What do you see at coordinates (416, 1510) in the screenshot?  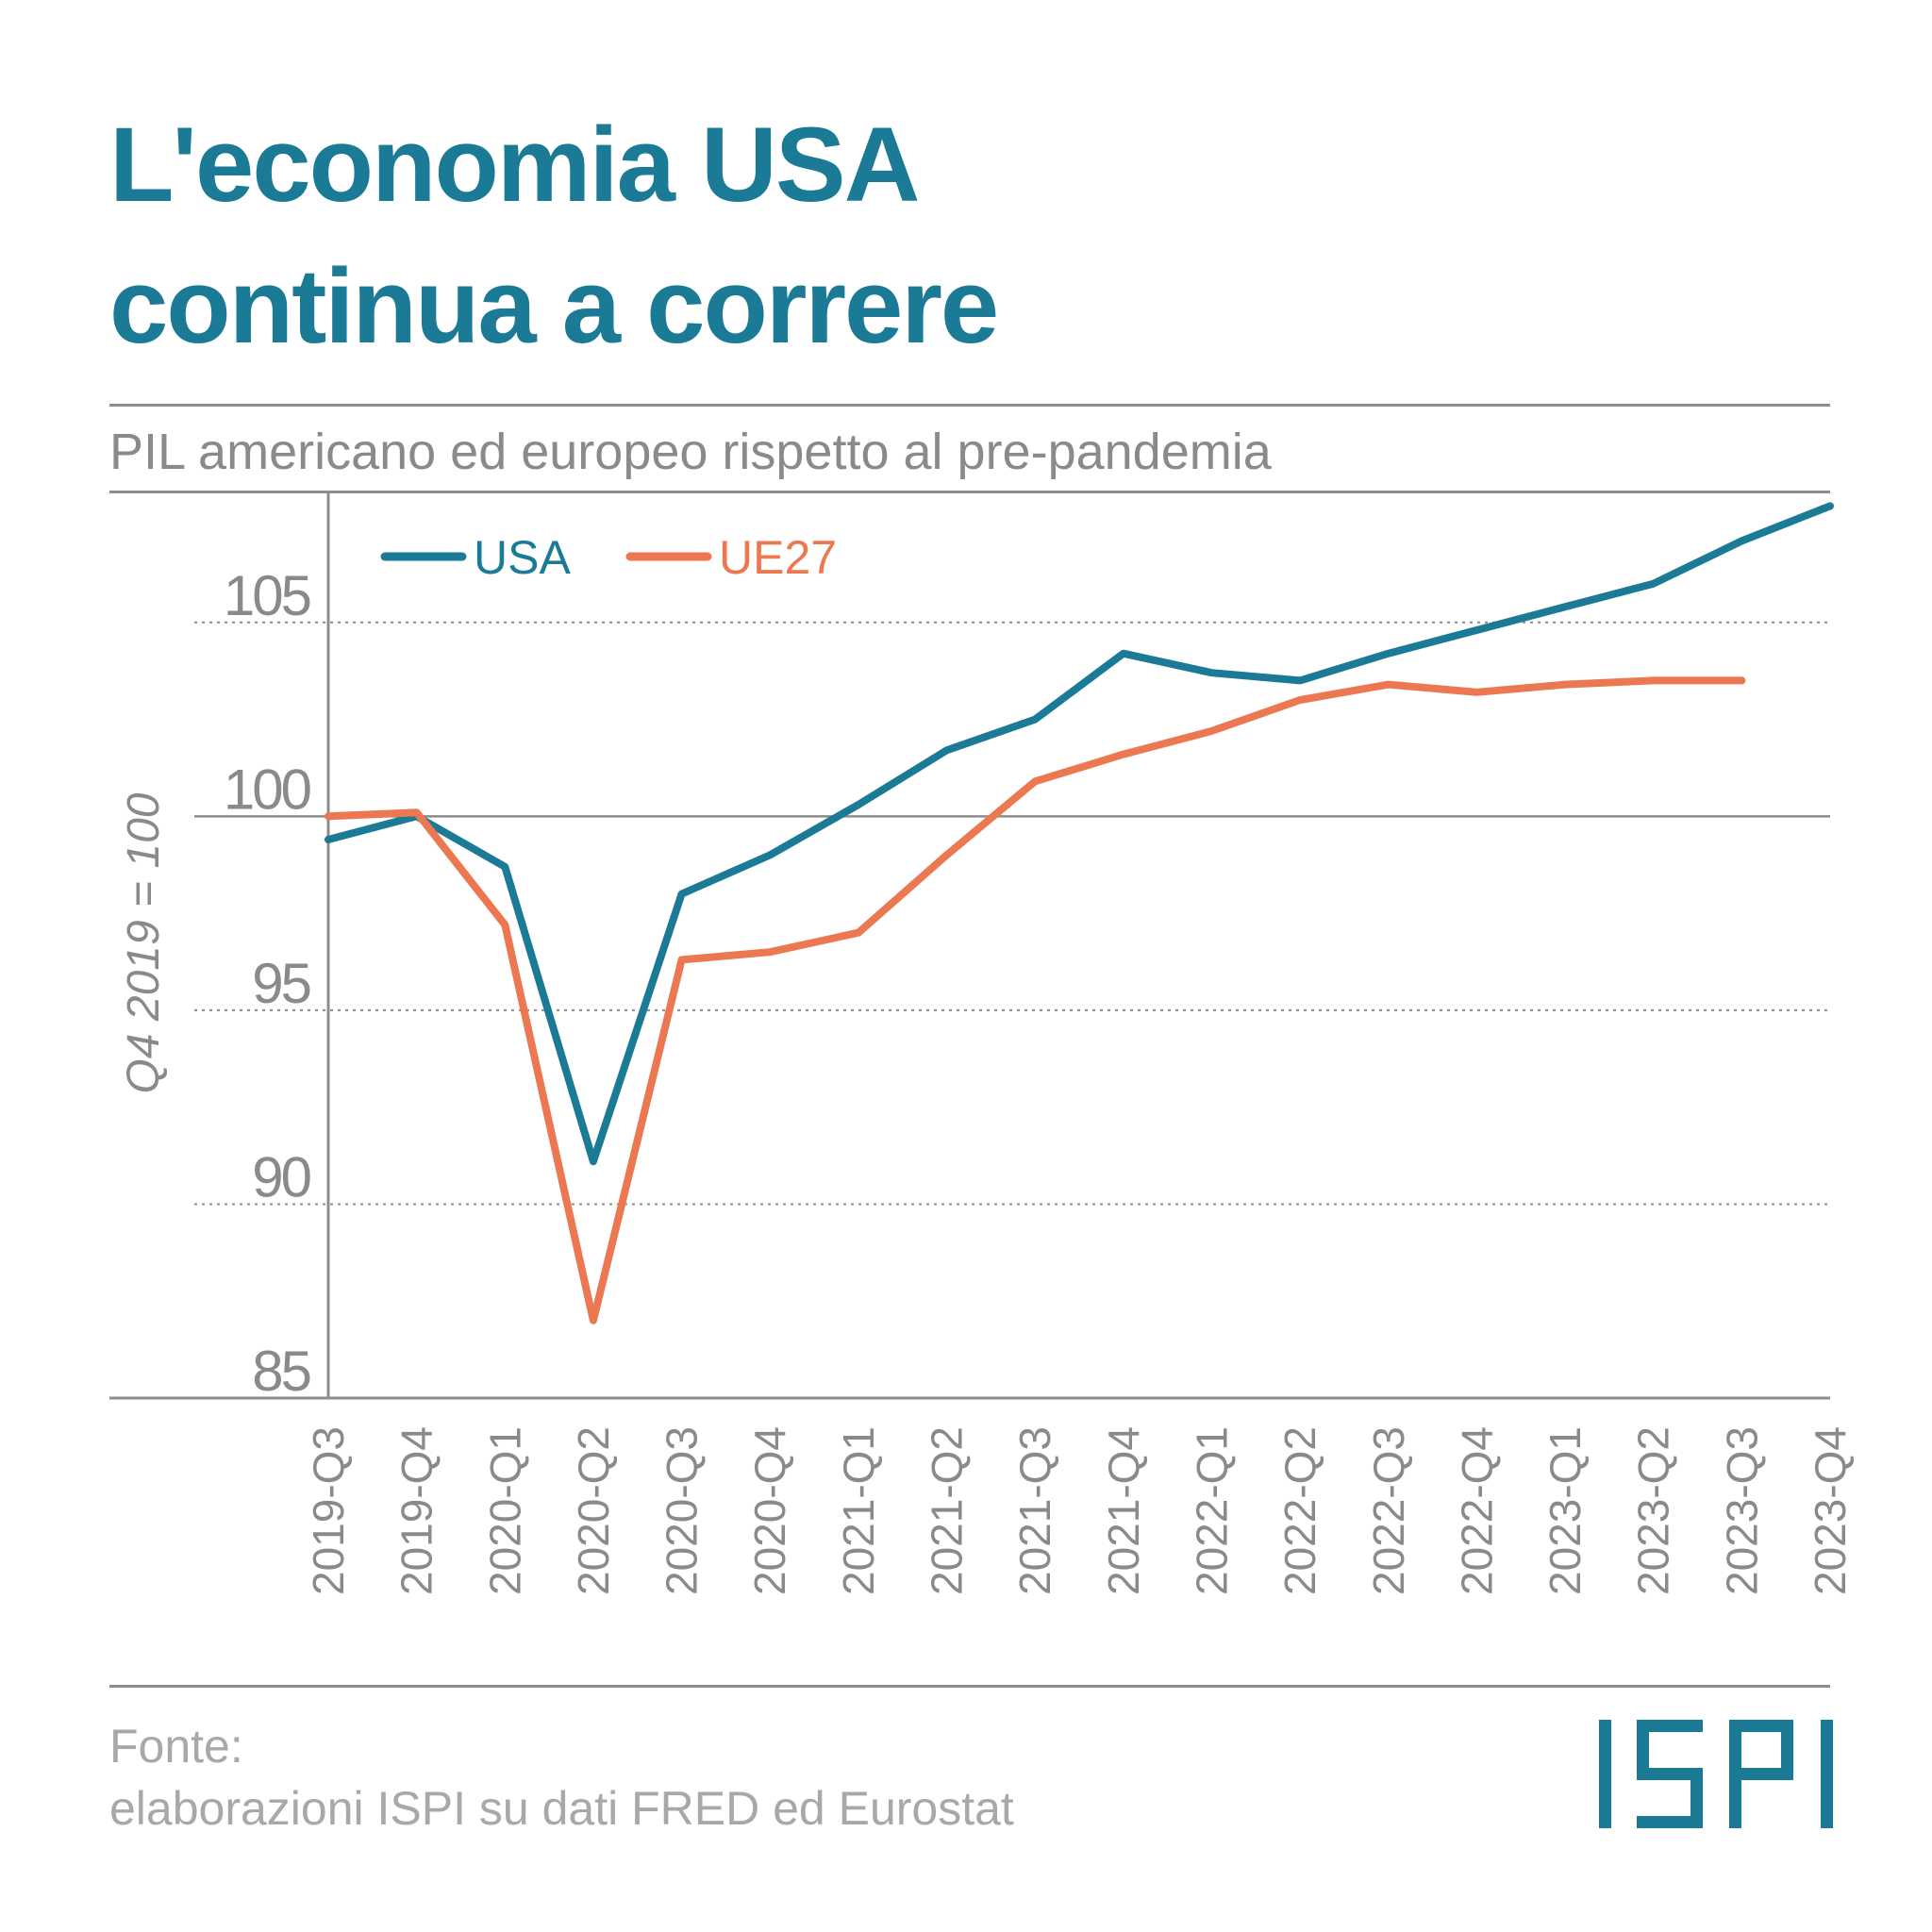 I see `x-tick-label: 2019-Q4` at bounding box center [416, 1510].